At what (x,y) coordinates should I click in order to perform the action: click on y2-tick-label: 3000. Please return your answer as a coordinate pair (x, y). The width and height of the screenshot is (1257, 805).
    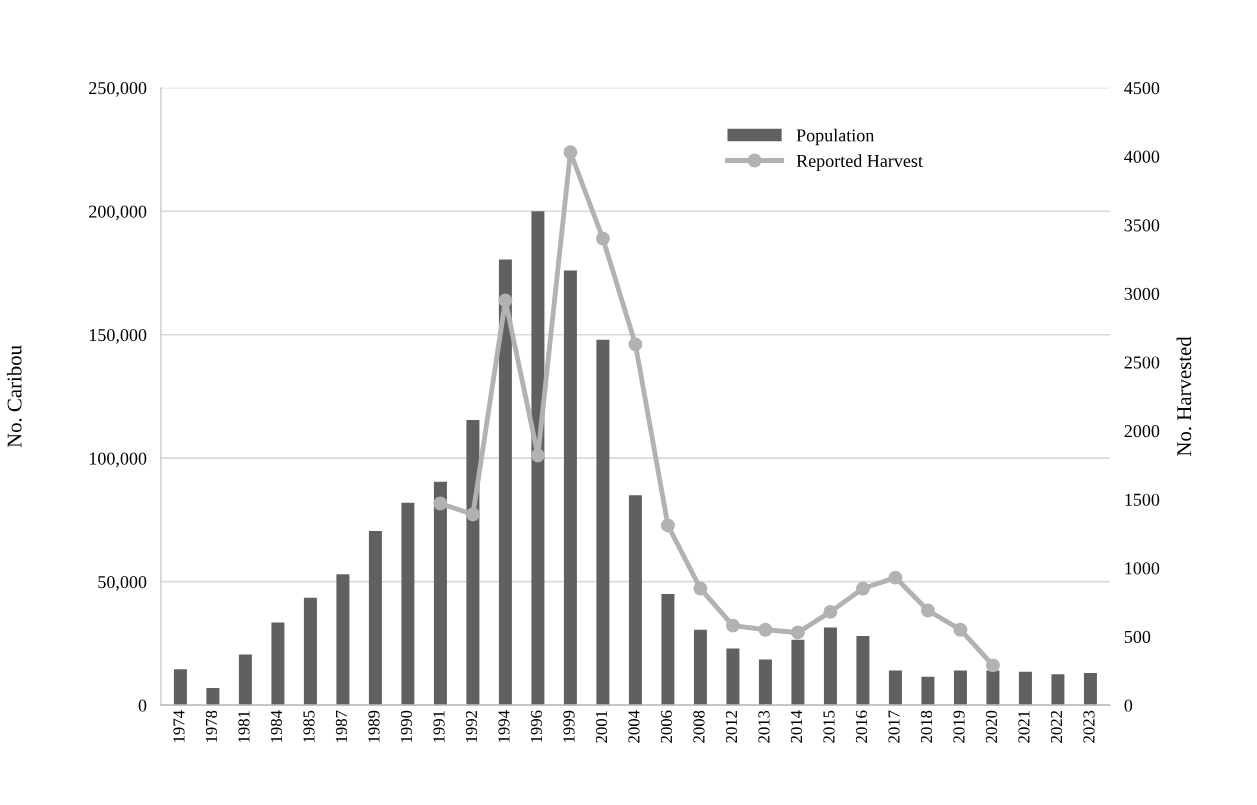
    Looking at the image, I should click on (1142, 293).